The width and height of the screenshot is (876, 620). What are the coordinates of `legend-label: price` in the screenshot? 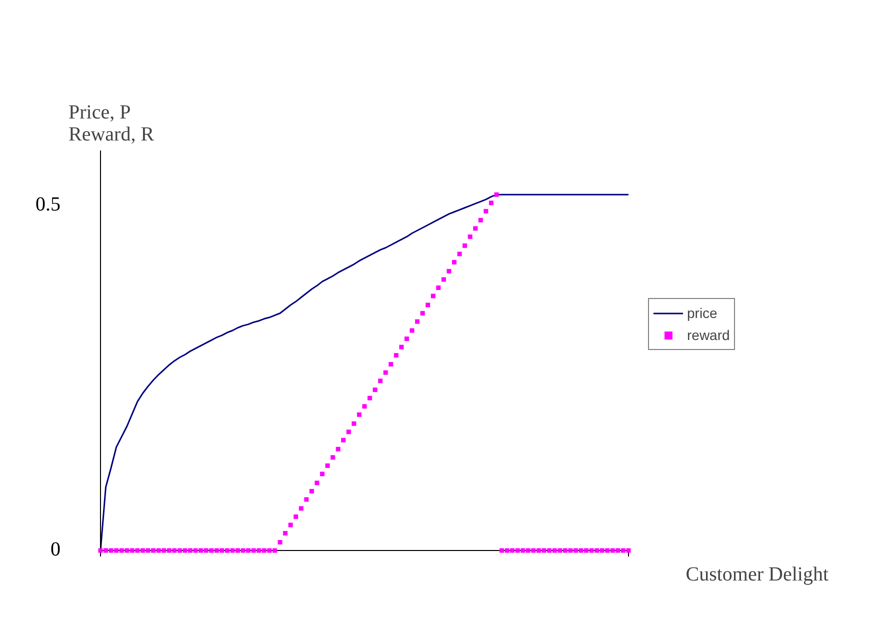 It's located at (702, 313).